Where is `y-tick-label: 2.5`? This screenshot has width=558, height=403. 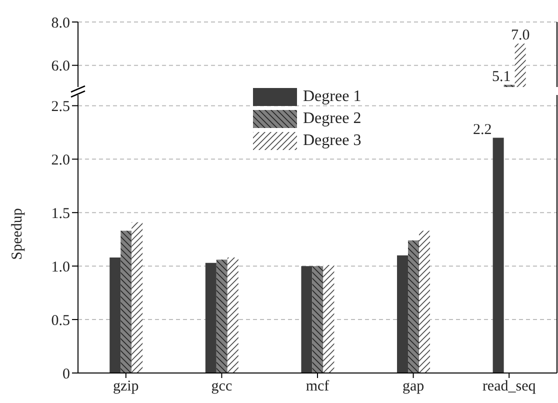
y-tick-label: 2.5 is located at coordinates (60, 107).